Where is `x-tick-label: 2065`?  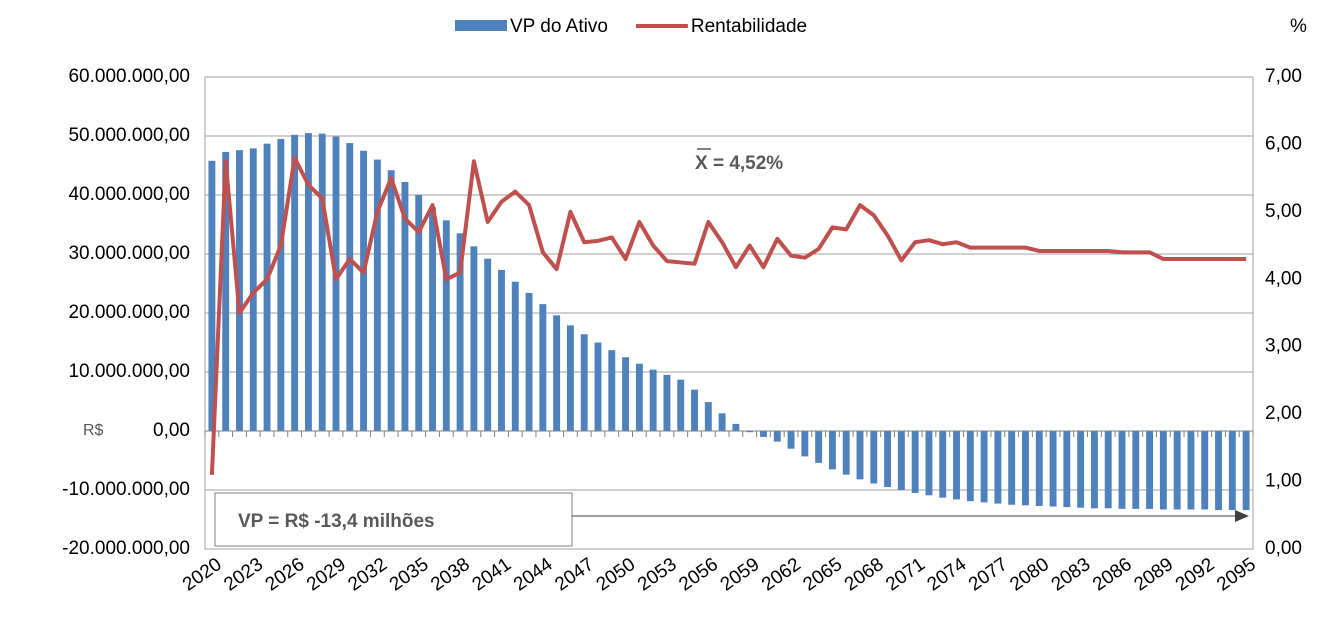 x-tick-label: 2065 is located at coordinates (822, 574).